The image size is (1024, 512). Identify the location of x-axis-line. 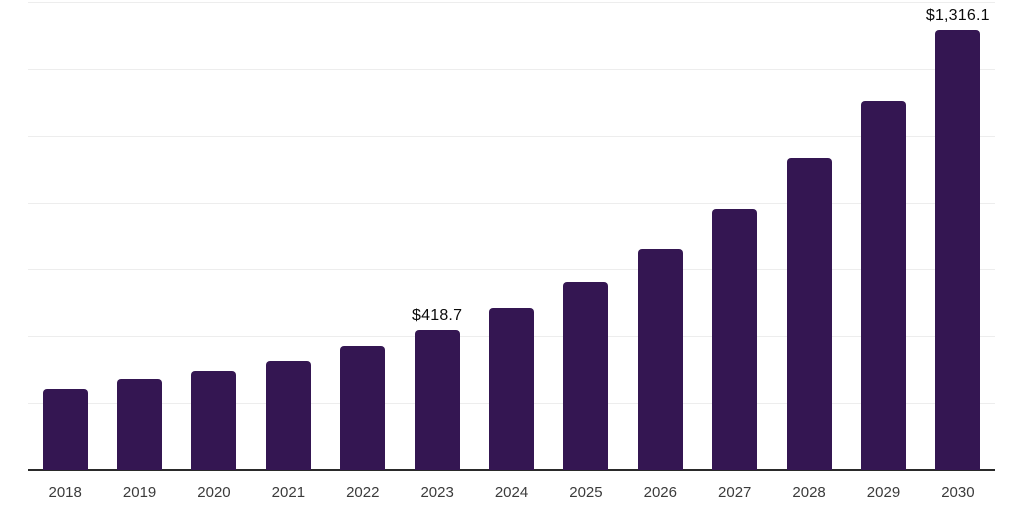
(511, 470).